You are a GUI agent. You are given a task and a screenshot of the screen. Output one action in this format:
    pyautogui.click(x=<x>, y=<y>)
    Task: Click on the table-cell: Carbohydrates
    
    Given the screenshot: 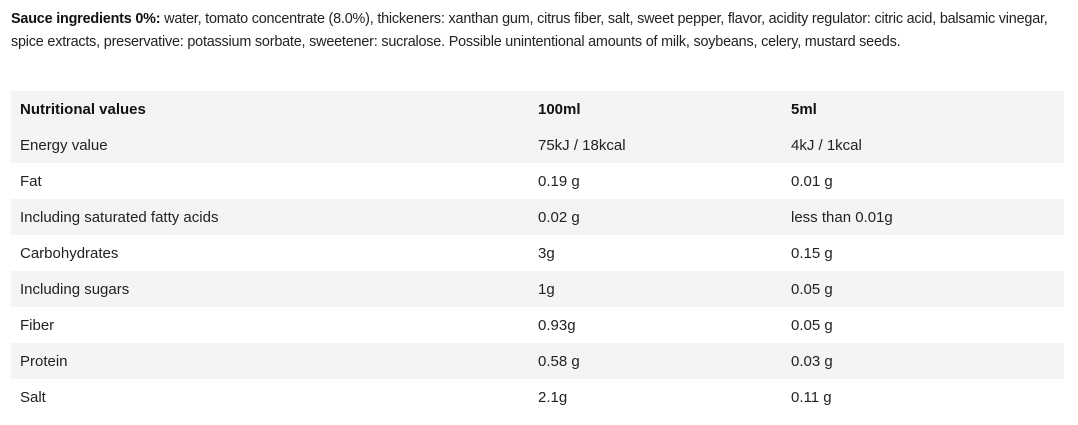 What is the action you would take?
    pyautogui.click(x=69, y=253)
    